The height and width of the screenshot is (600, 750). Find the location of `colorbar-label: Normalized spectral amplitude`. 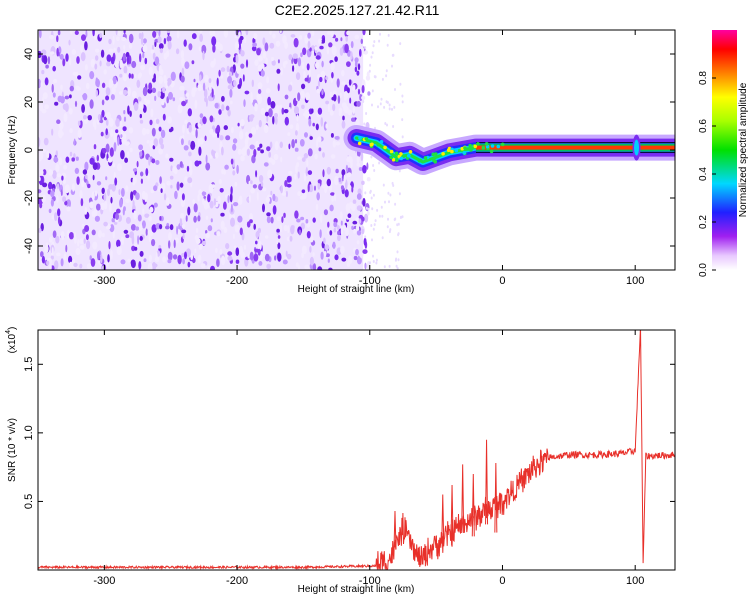

colorbar-label: Normalized spectral amplitude is located at coordinates (743, 149).